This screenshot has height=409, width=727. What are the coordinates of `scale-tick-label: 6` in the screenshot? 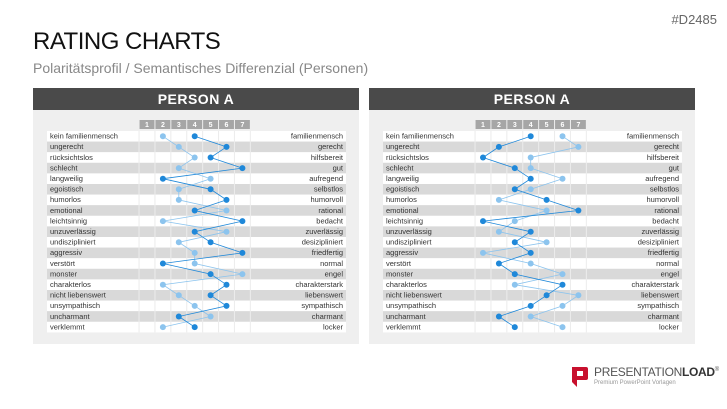 It's located at (563, 125).